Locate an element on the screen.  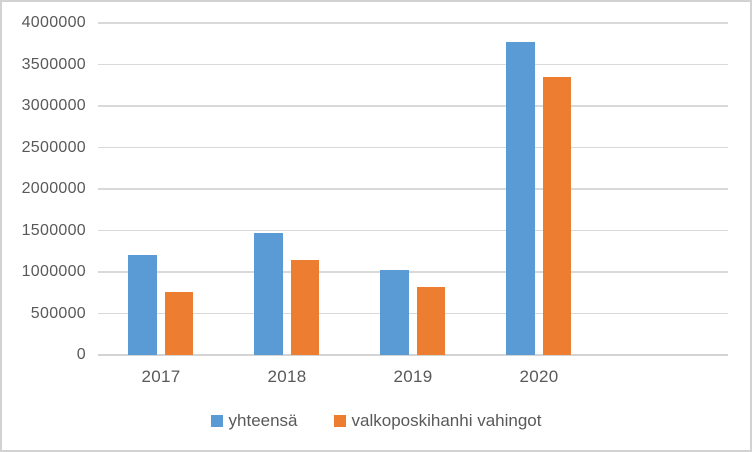
legend-item-valkoposkihanhi-vahingot: valkoposkihanhi vahingot is located at coordinates (437, 421).